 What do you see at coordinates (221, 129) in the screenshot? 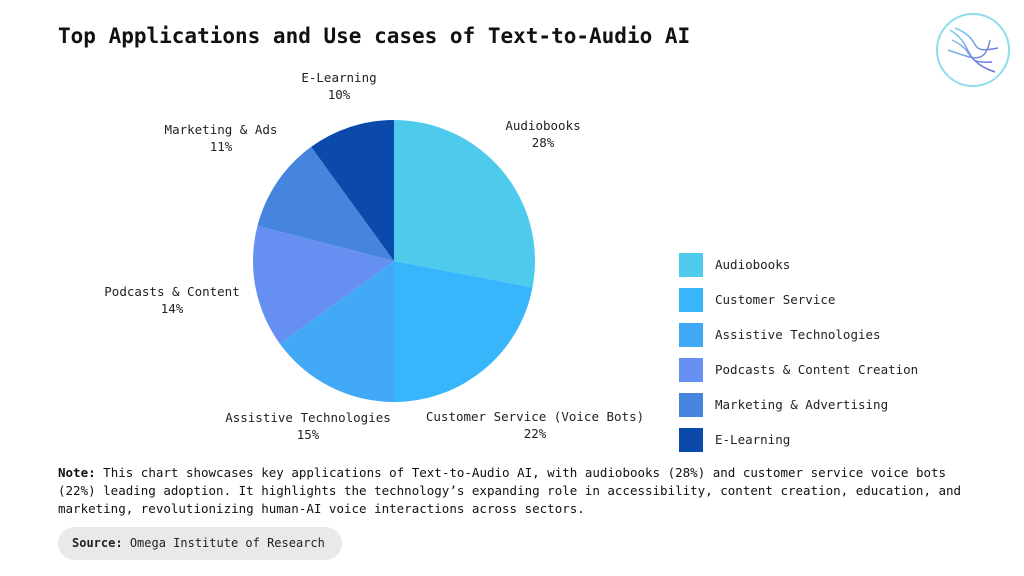
I see `slice-label: Marketing & Ads` at bounding box center [221, 129].